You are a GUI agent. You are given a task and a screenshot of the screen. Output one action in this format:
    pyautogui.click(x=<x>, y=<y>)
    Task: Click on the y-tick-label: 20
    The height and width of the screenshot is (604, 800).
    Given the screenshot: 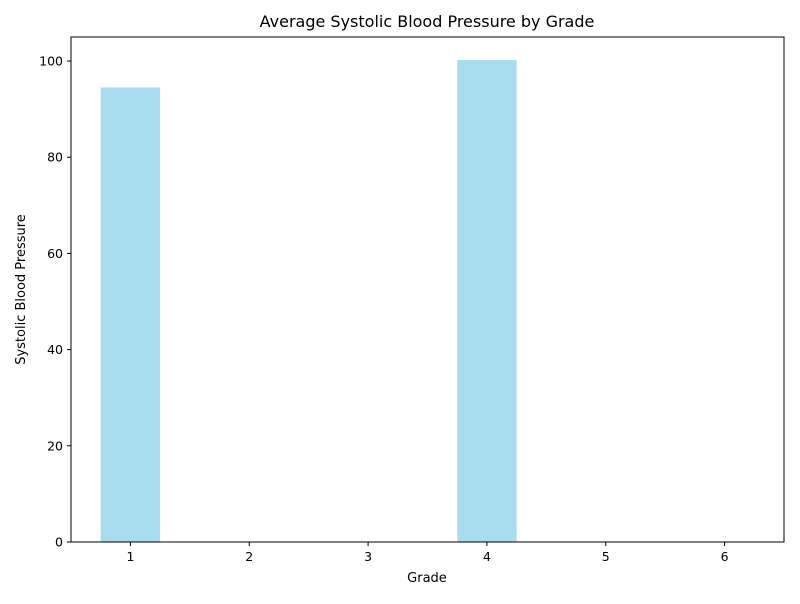 What is the action you would take?
    pyautogui.click(x=55, y=445)
    